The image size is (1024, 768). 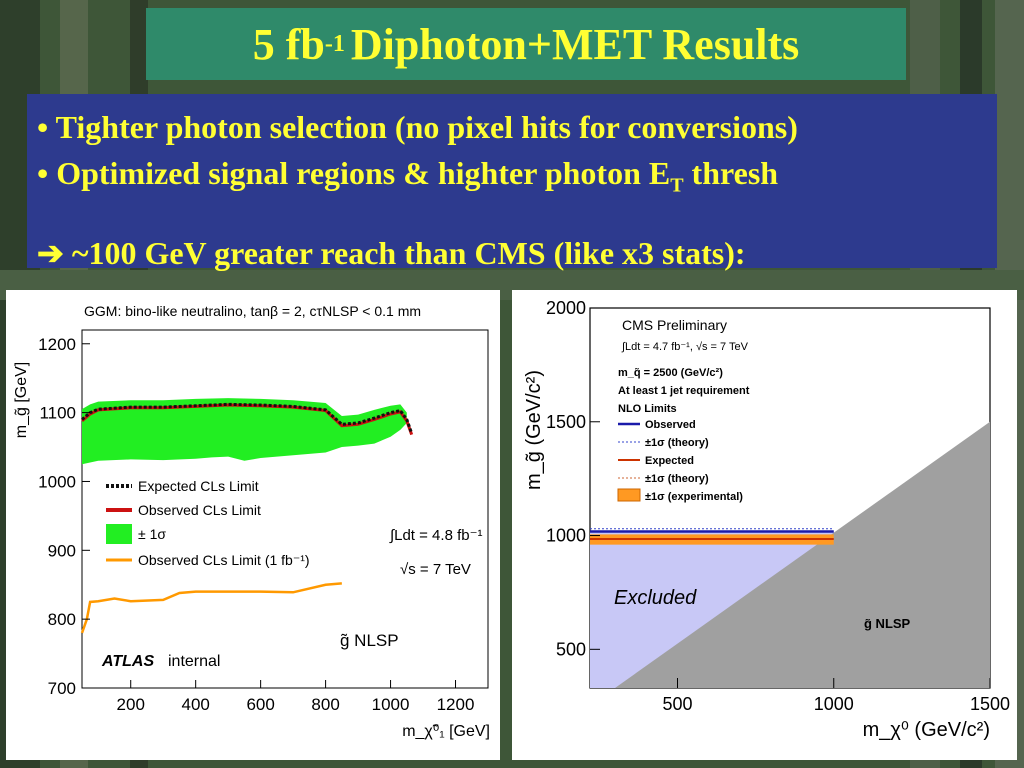 What do you see at coordinates (391, 704) in the screenshot?
I see `atlas-xtick-label: 1000` at bounding box center [391, 704].